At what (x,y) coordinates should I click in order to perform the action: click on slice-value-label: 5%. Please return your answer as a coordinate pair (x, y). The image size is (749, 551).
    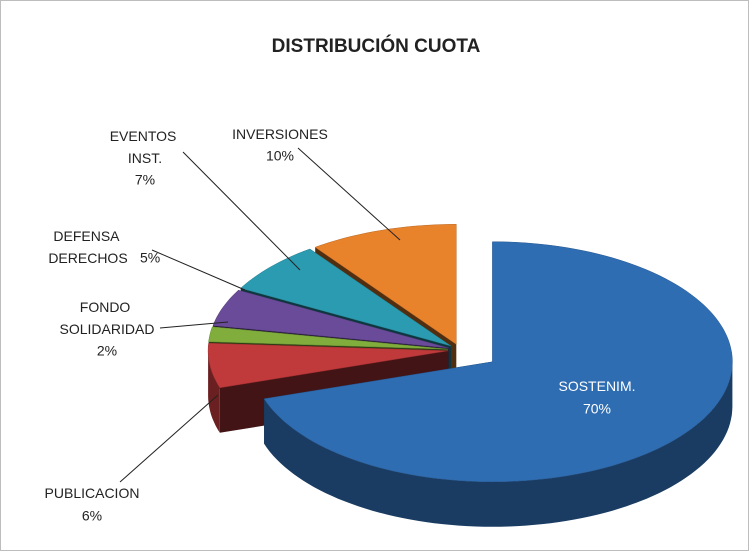
    Looking at the image, I should click on (150, 258).